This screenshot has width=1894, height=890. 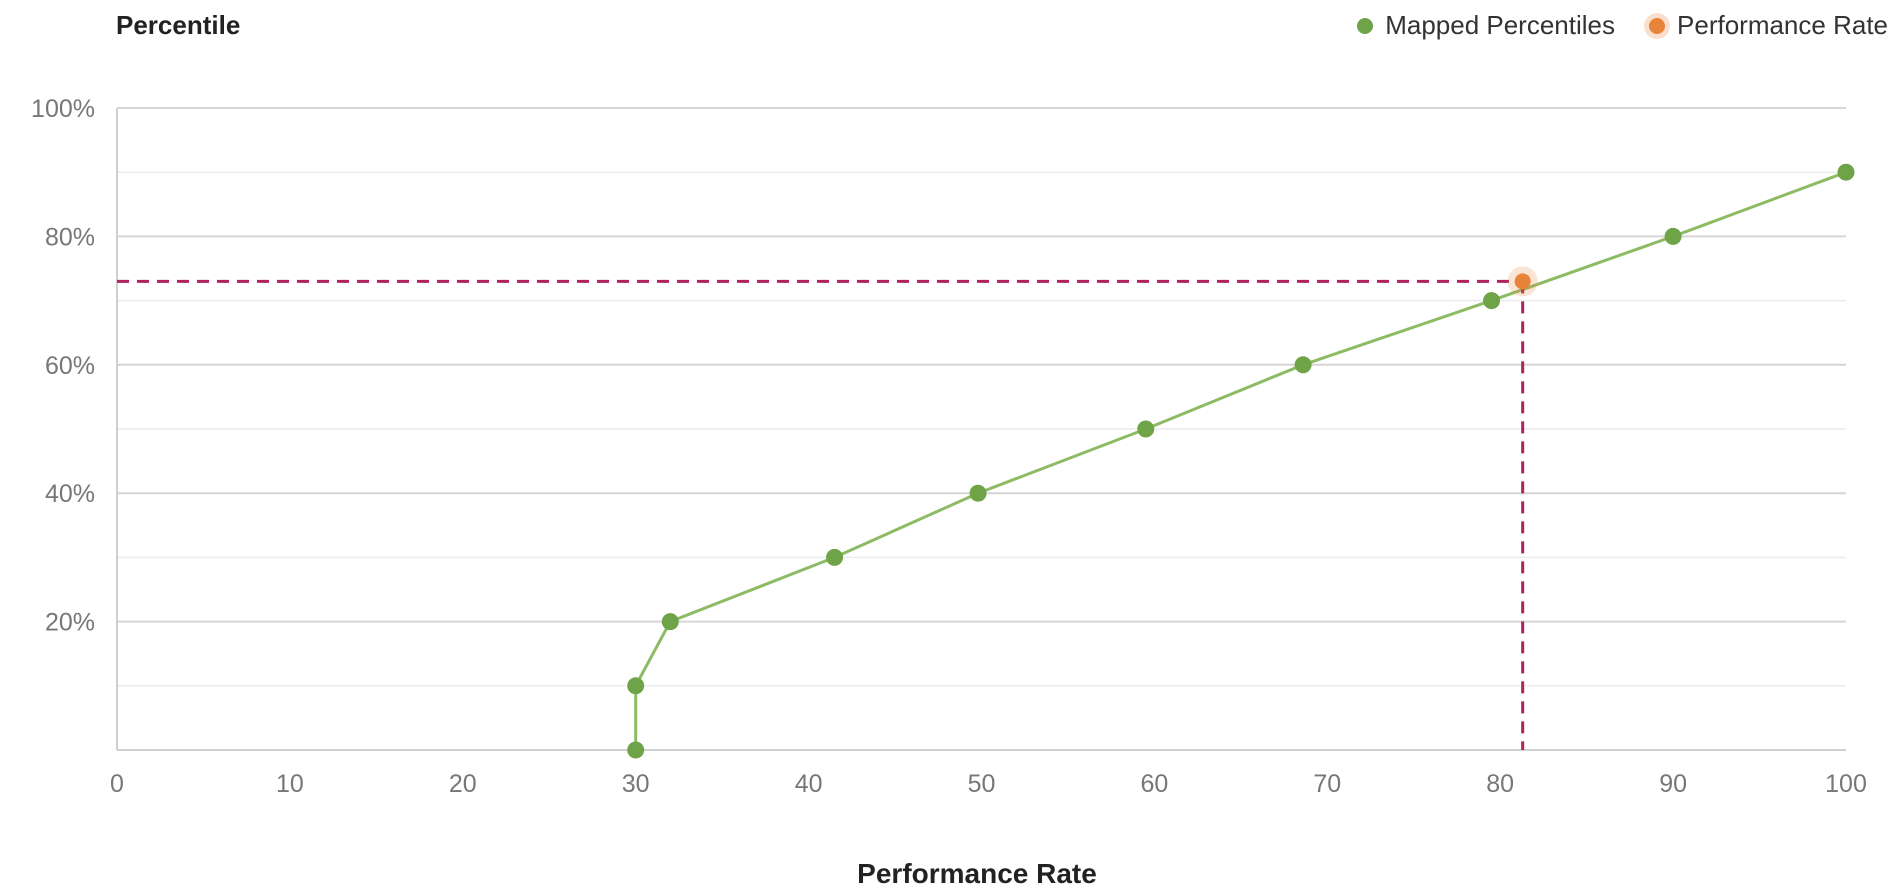 What do you see at coordinates (982, 784) in the screenshot?
I see `x-tick-label: 50` at bounding box center [982, 784].